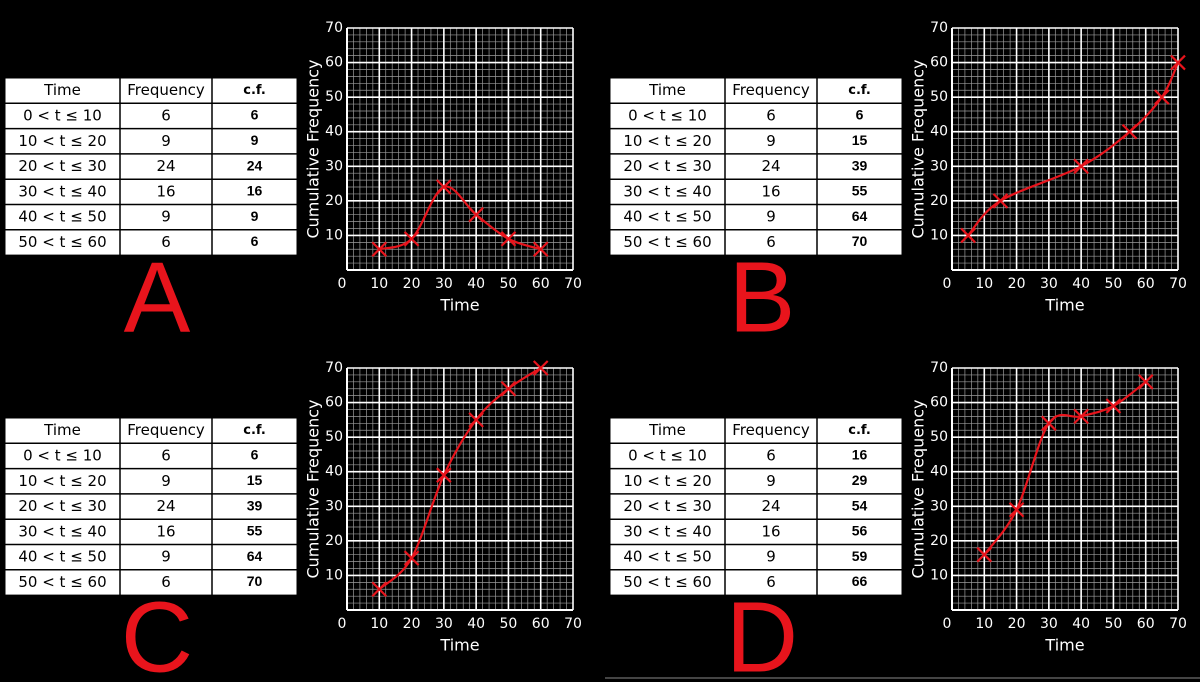 Image resolution: width=1200 pixels, height=682 pixels. I want to click on table-cell: 40 < t ≤ 50, so click(62, 217).